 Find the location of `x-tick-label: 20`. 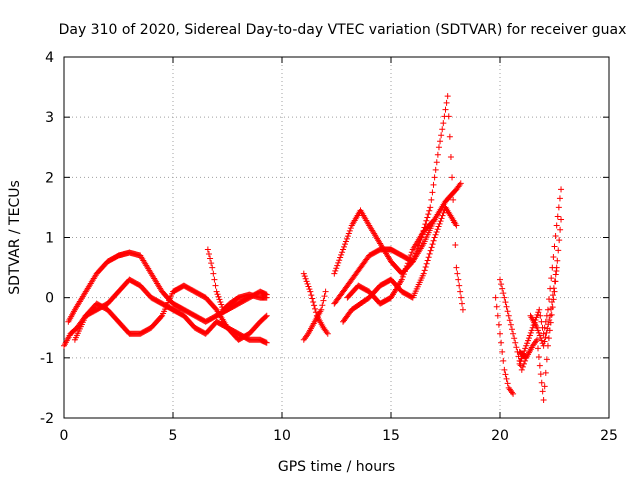

x-tick-label: 20 is located at coordinates (500, 436).